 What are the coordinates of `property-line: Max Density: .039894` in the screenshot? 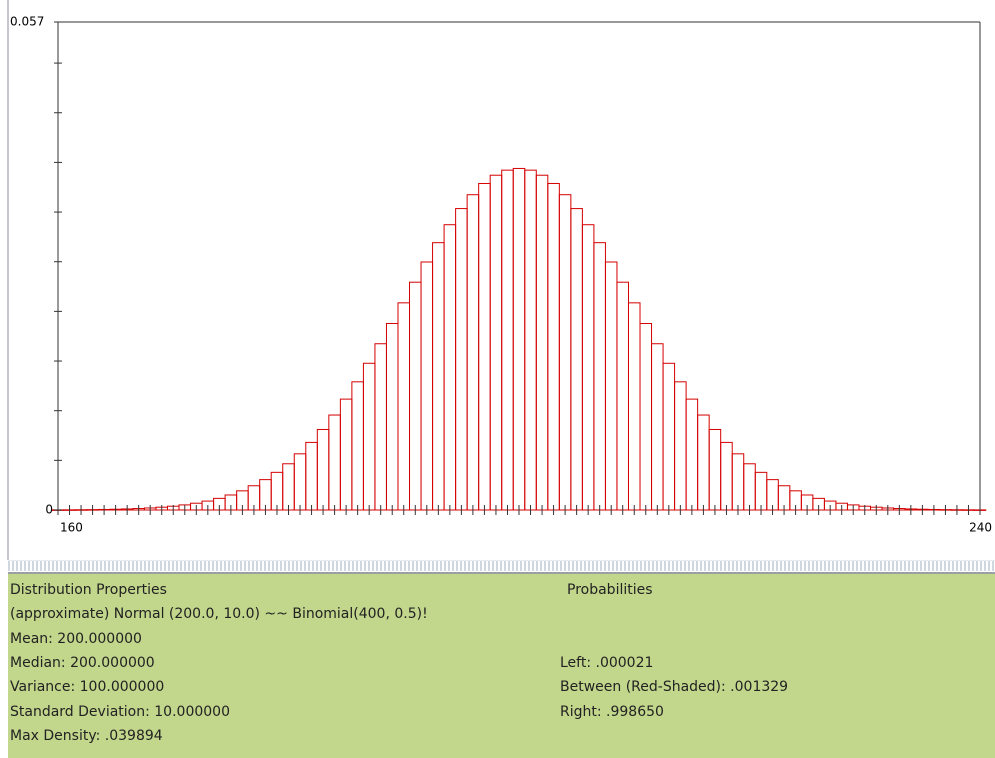 It's located at (86, 735).